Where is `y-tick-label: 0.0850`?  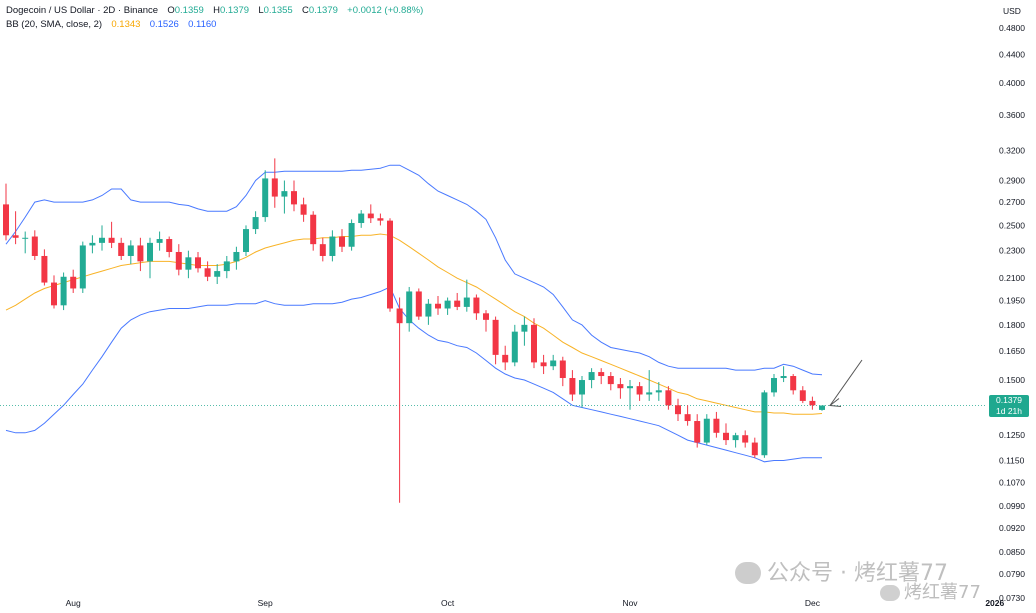
y-tick-label: 0.0850 is located at coordinates (1012, 552).